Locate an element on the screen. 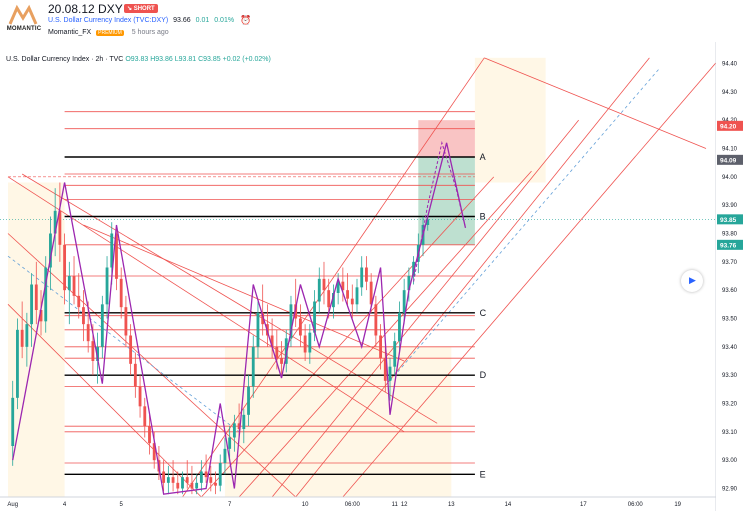 The height and width of the screenshot is (511, 743). idea-title: 20.08.12 DXY is located at coordinates (85, 9).